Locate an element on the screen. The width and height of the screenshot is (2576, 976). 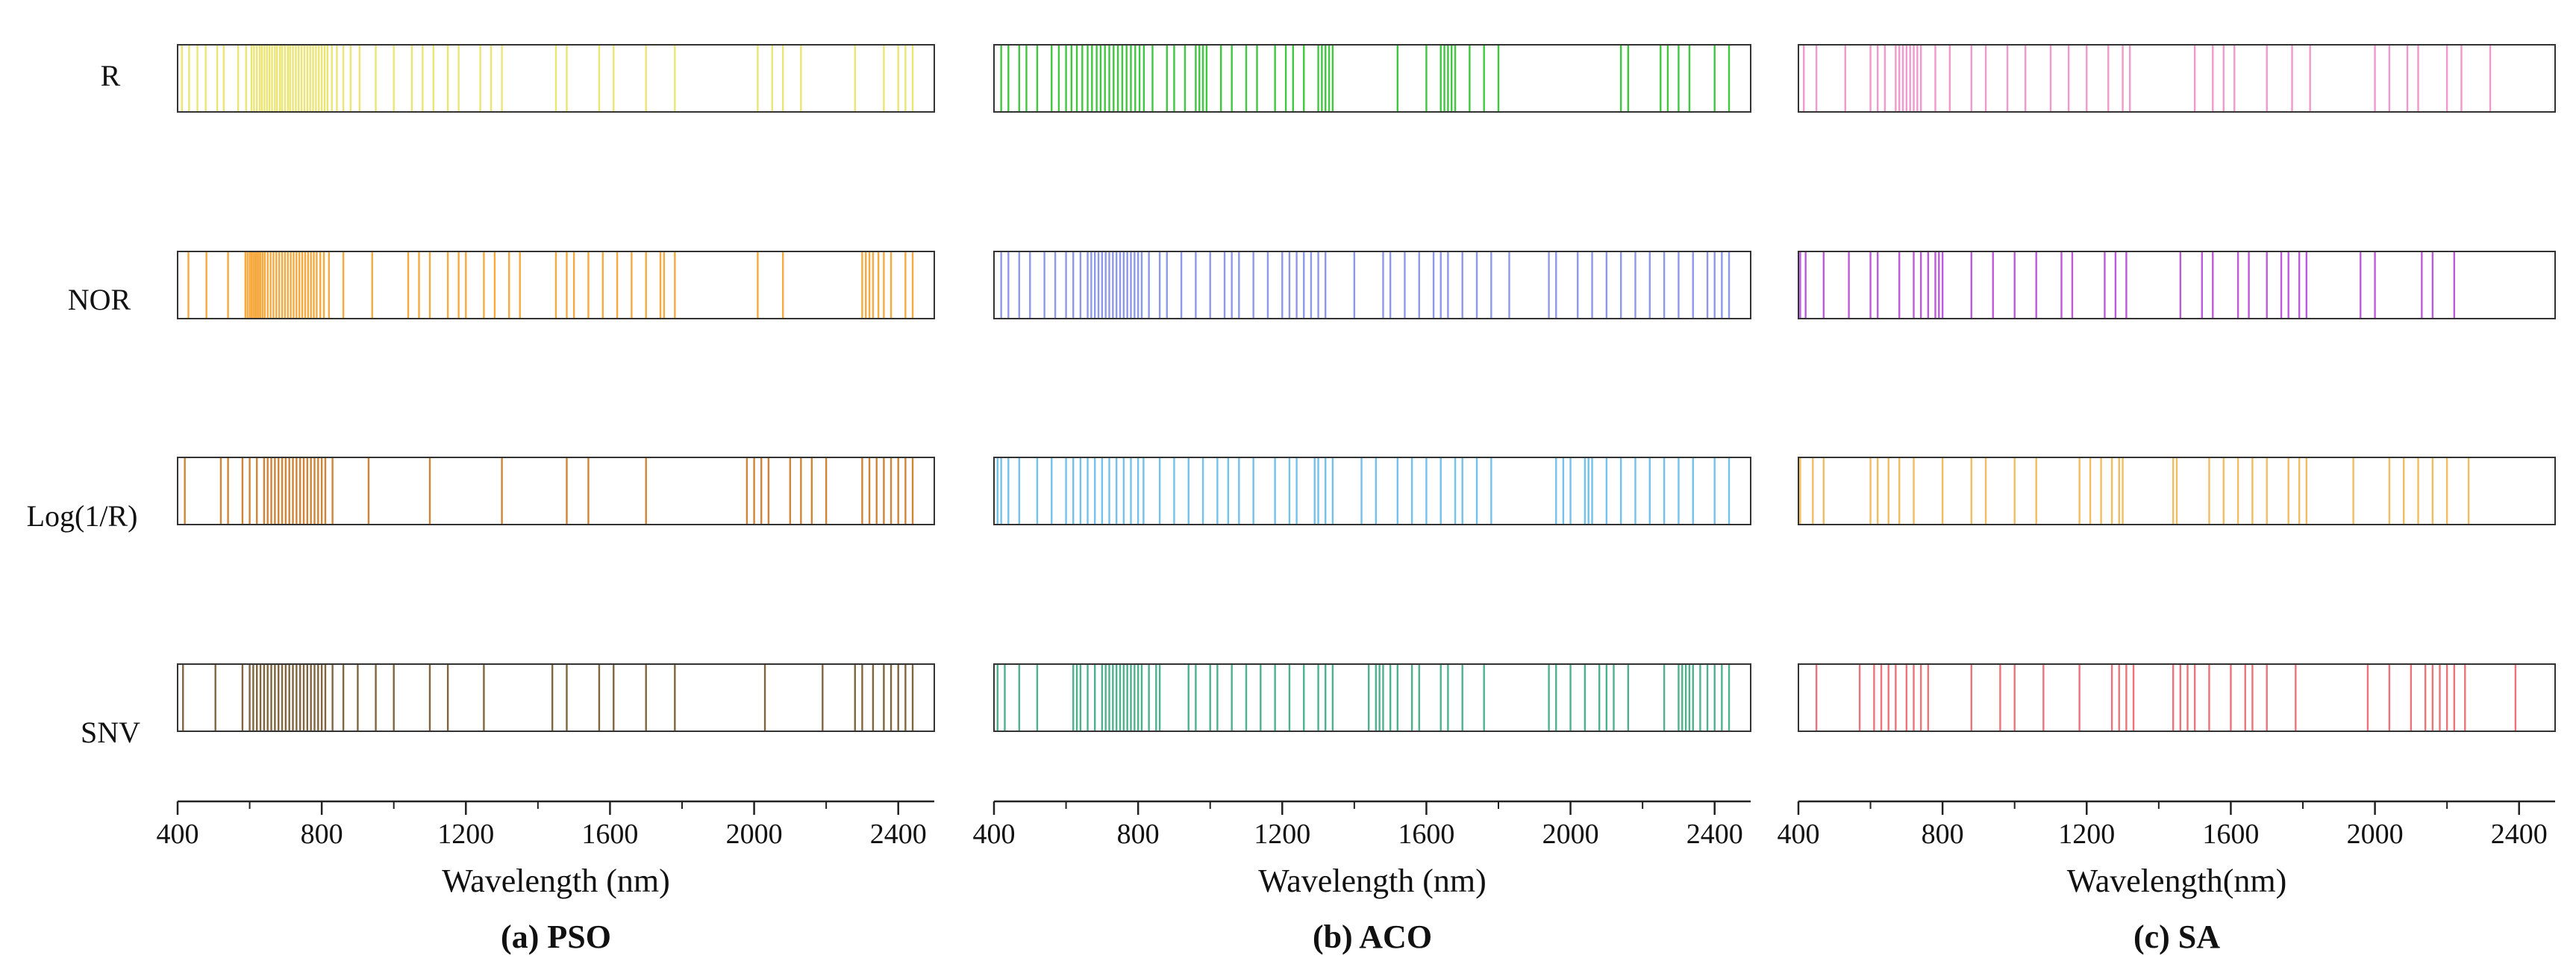
row-label-1: NOR is located at coordinates (99, 299).